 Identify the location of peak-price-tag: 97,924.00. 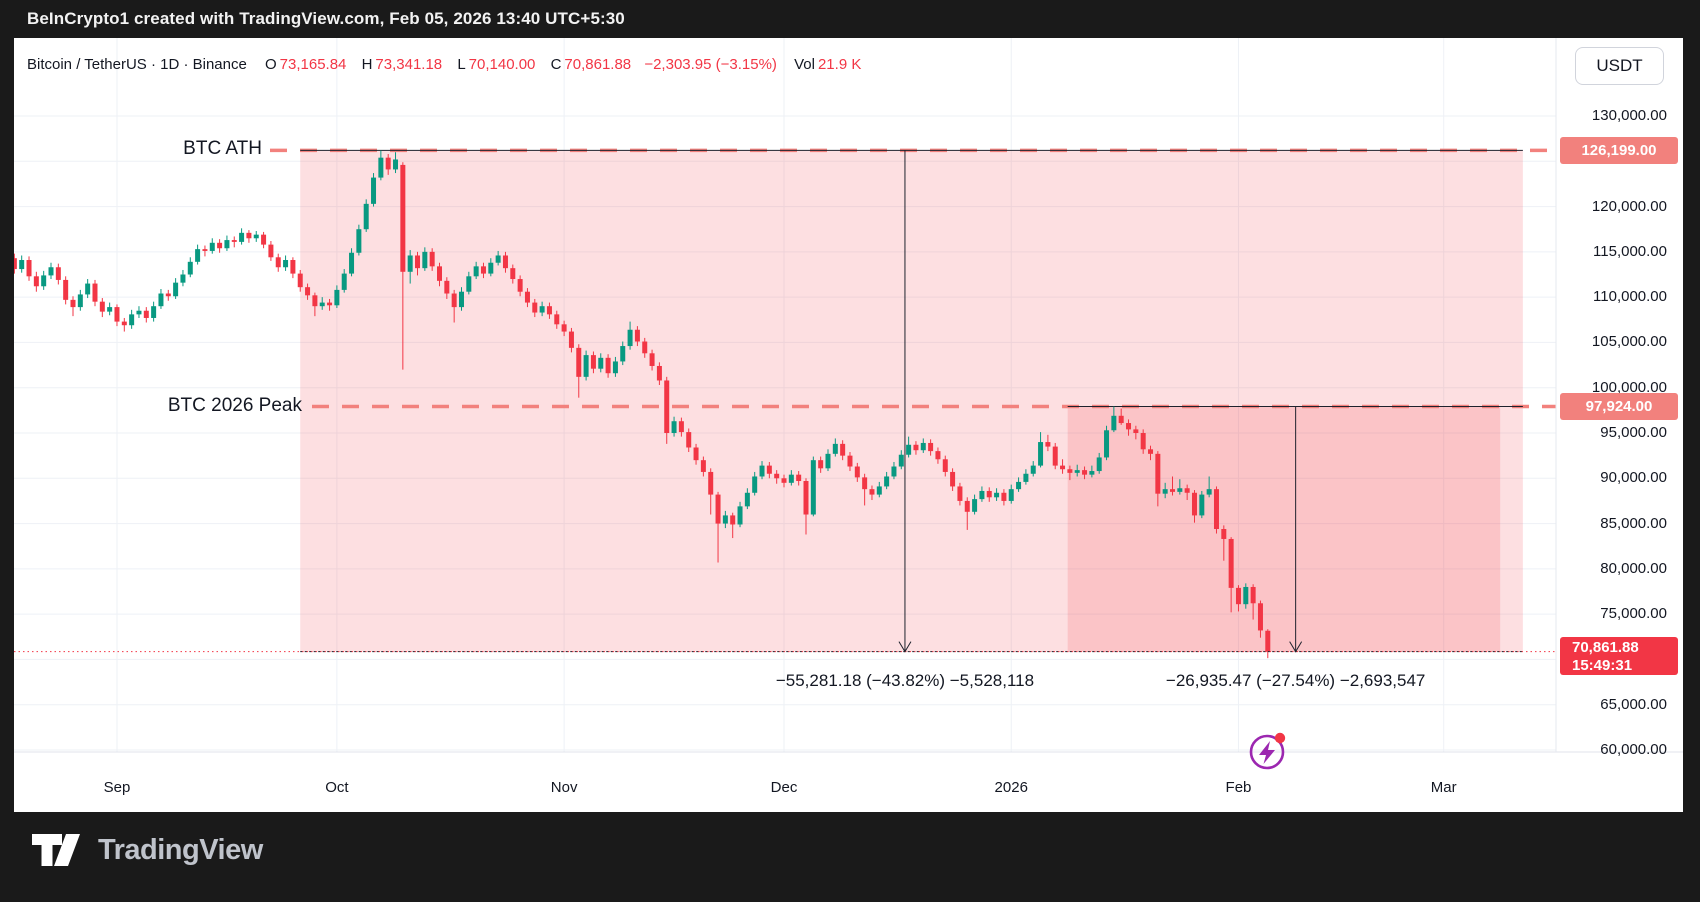
(1619, 407).